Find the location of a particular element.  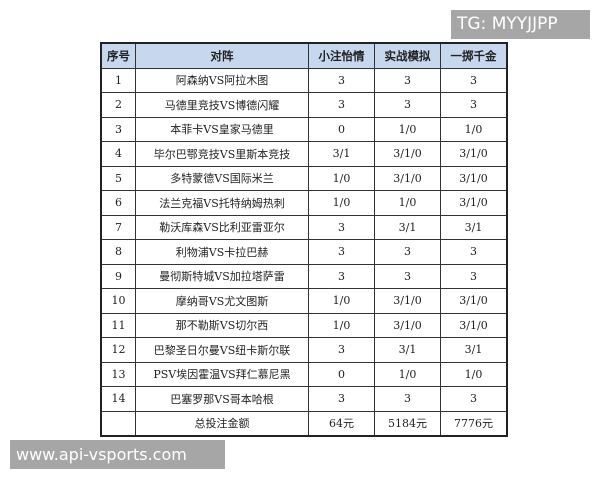

cell-match: 本菲卡VS皇家马德里 is located at coordinates (222, 129).